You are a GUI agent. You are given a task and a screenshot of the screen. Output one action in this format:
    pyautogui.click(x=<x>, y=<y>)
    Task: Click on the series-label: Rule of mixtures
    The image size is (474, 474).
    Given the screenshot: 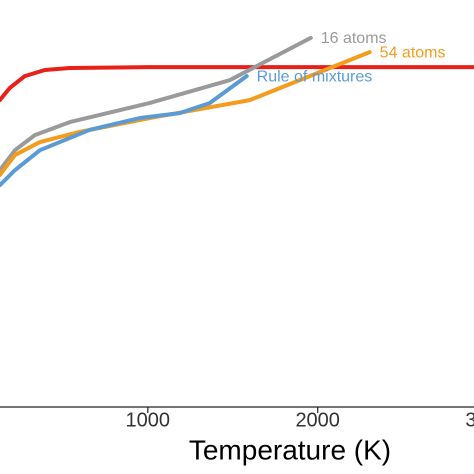 What is the action you would take?
    pyautogui.click(x=315, y=76)
    